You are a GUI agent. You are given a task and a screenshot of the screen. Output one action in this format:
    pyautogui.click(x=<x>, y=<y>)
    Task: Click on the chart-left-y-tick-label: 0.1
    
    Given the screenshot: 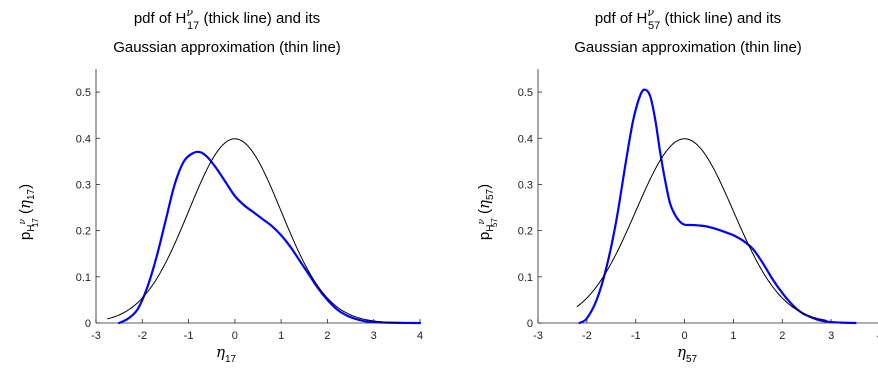 What is the action you would take?
    pyautogui.click(x=83, y=278)
    